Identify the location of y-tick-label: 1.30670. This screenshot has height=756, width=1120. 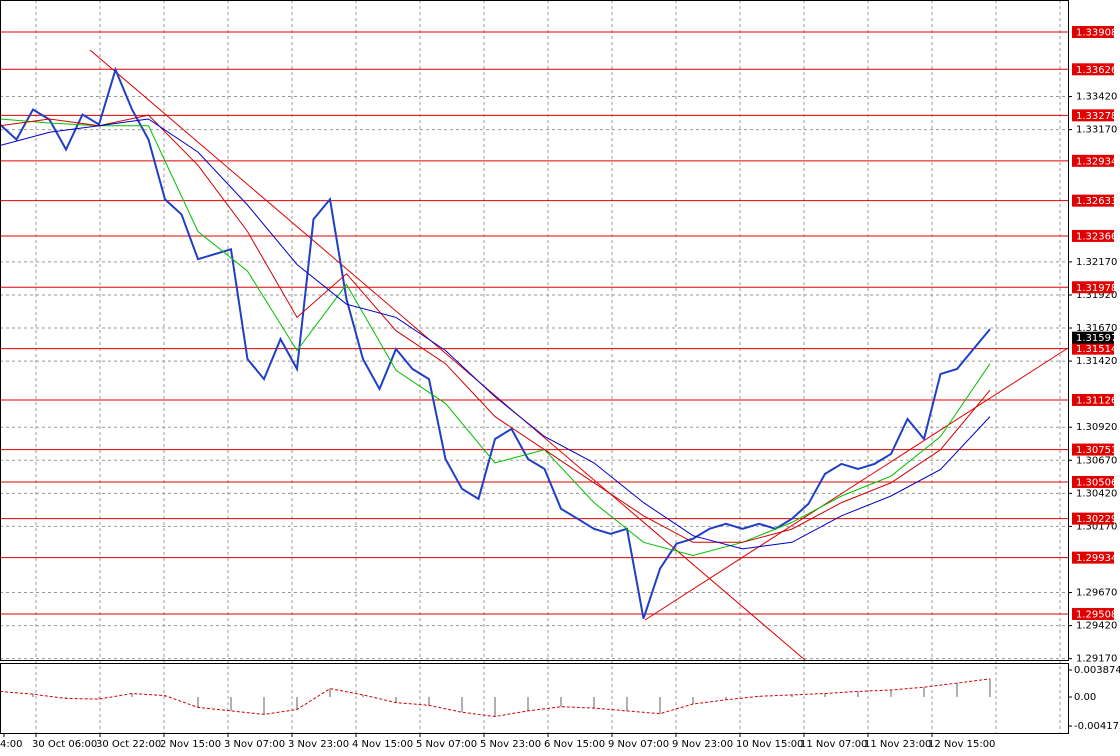
(1096, 460).